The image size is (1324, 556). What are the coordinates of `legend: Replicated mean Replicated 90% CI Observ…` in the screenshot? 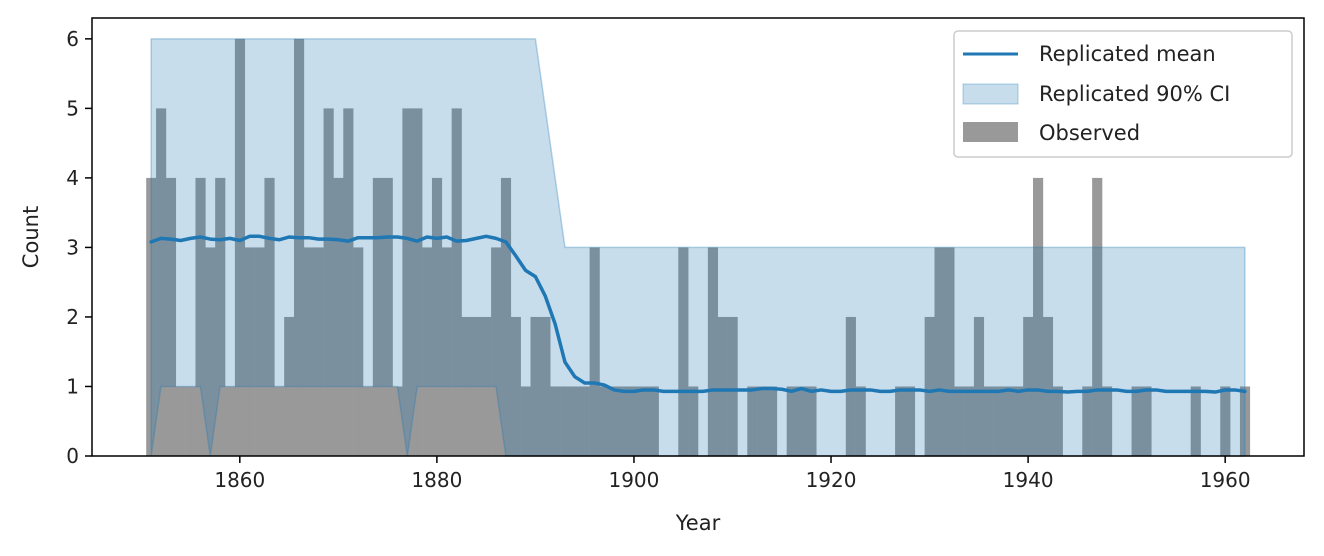 It's located at (1123, 94).